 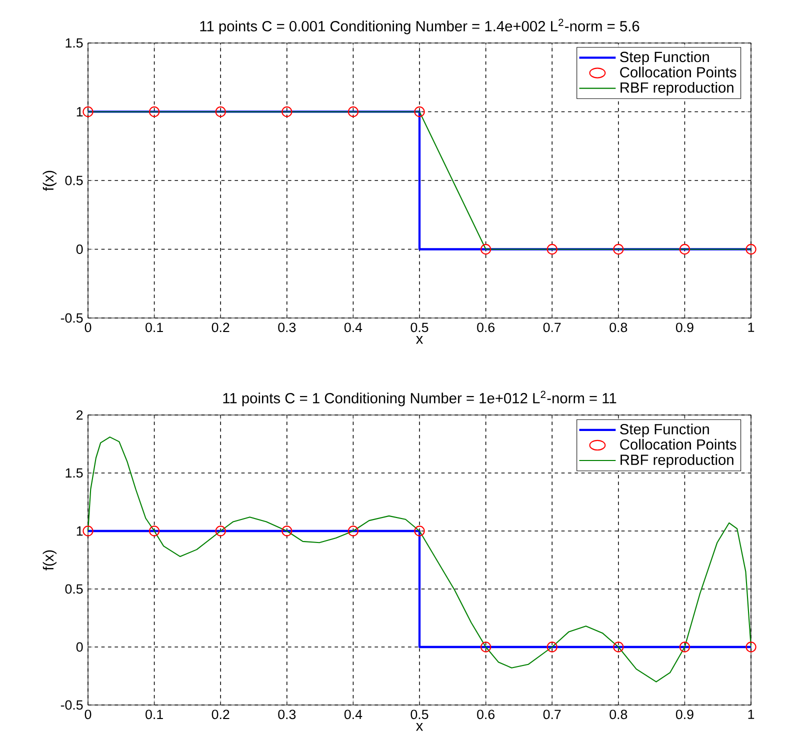 I want to click on chart-title: 11 points C = 1 Conditioning Number = 1e+012 L$^{2}$-norm = 11, so click(x=419, y=398).